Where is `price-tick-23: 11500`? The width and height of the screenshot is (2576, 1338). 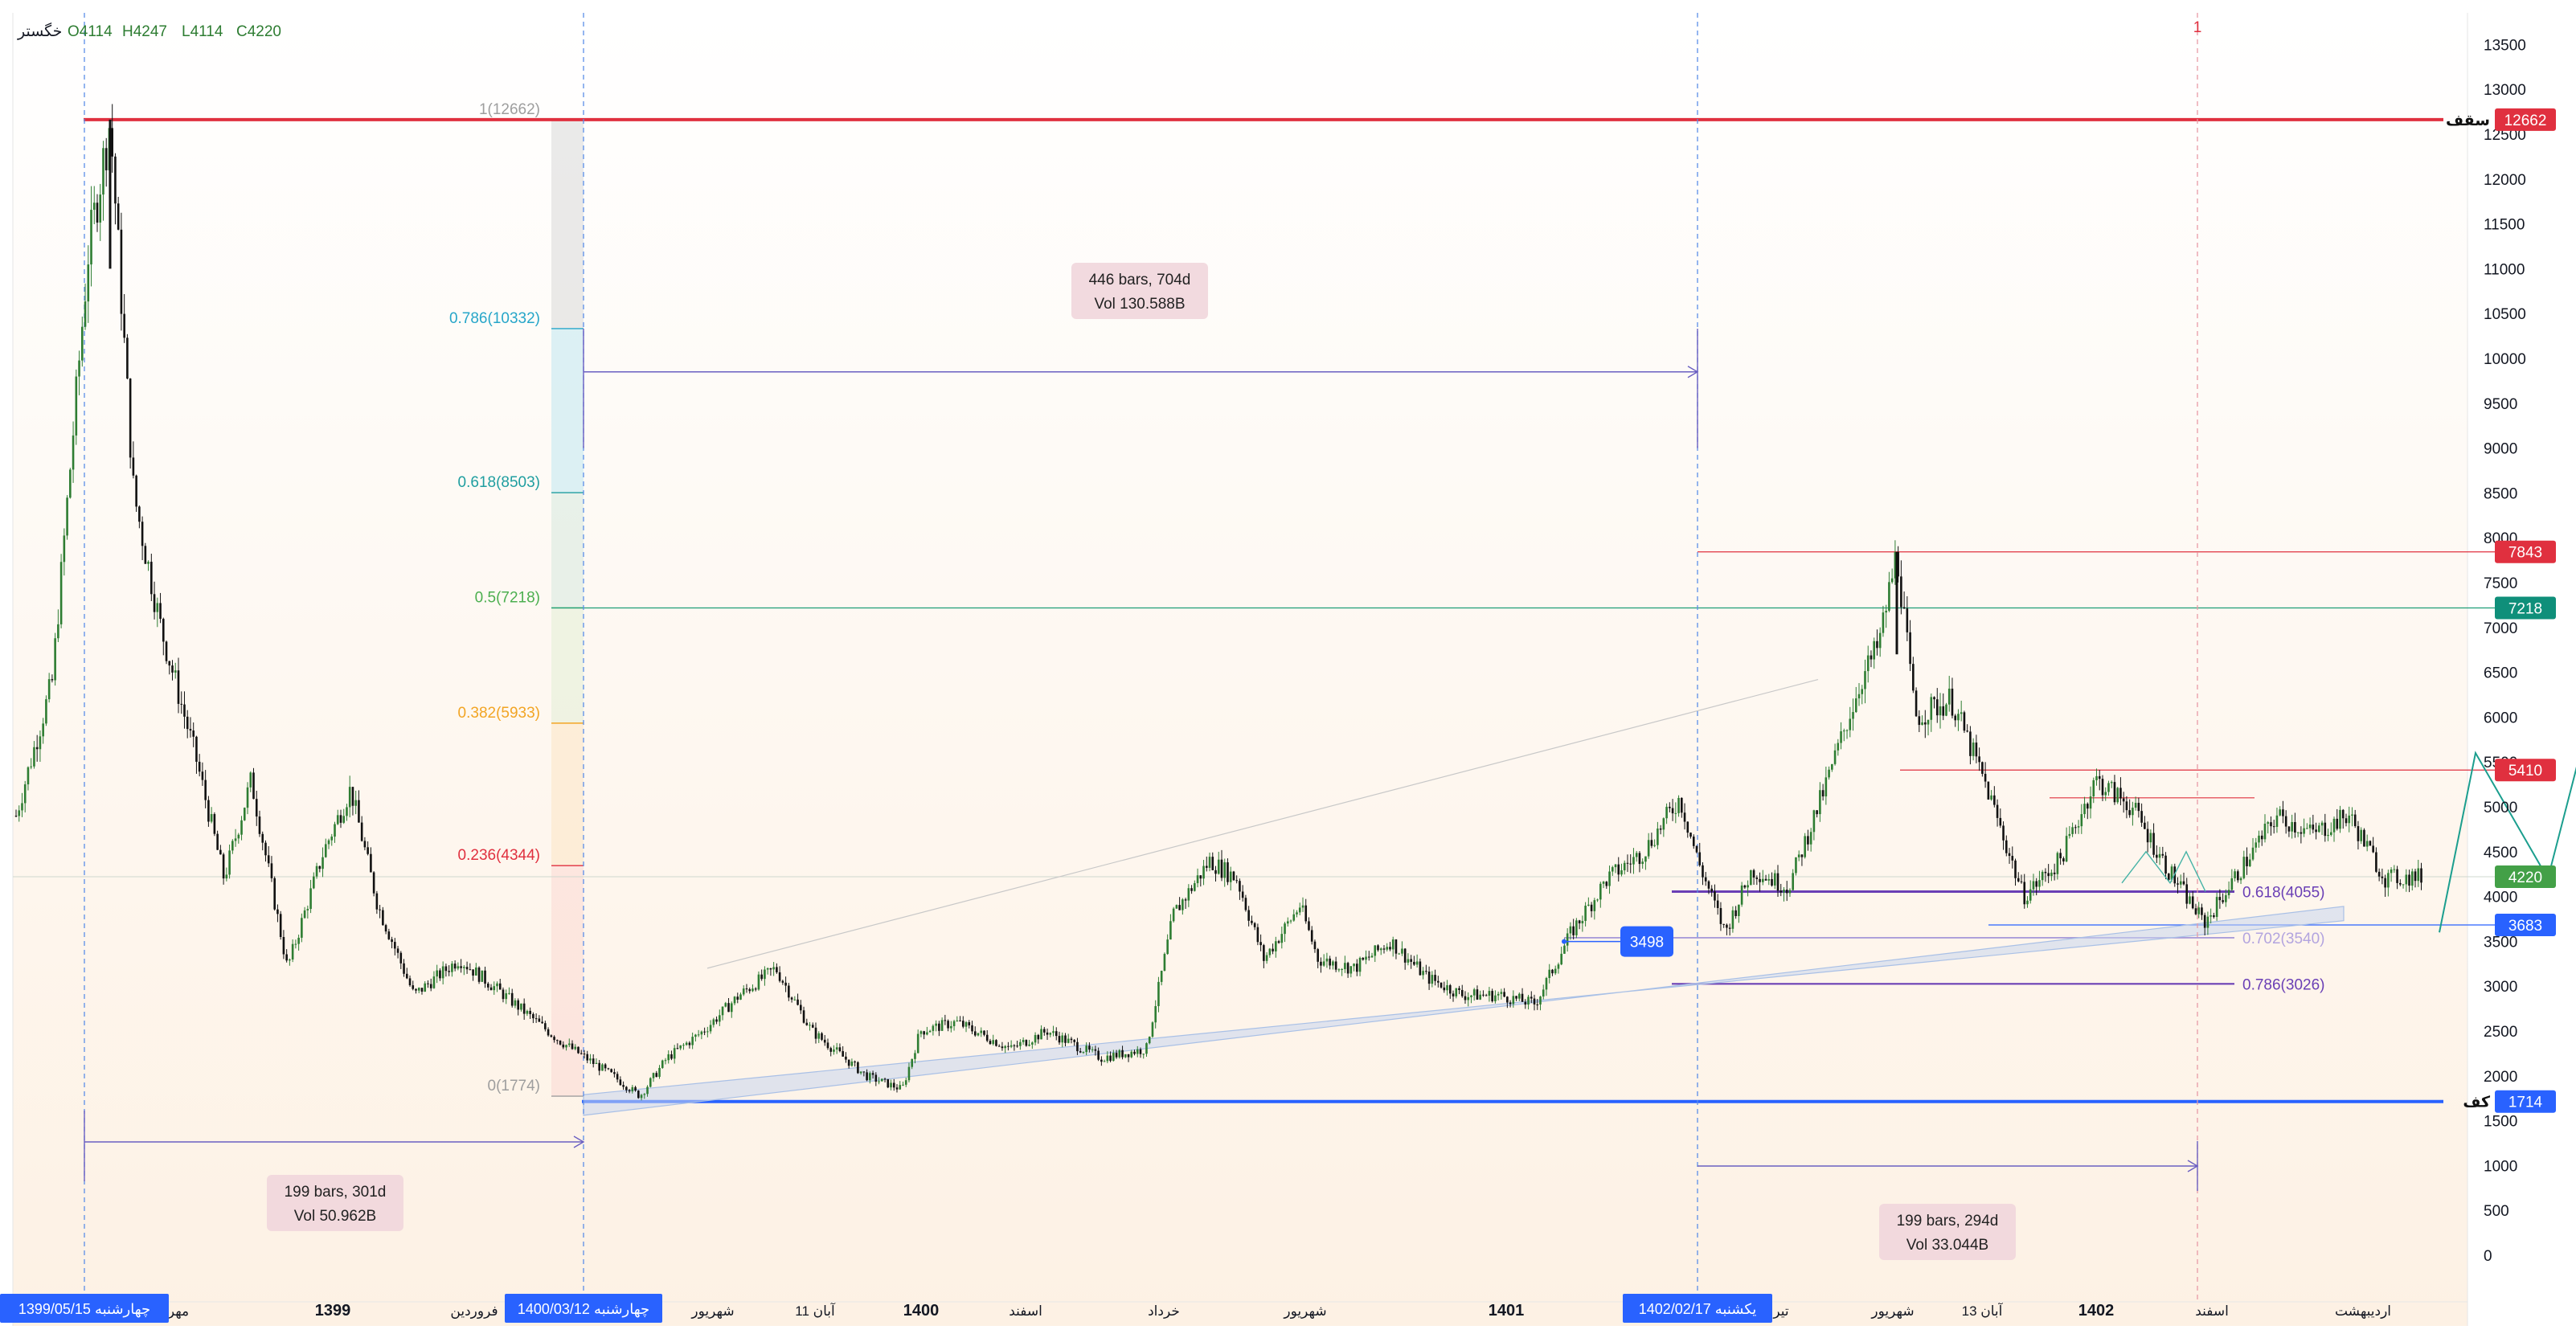
price-tick-23: 11500 is located at coordinates (2504, 225).